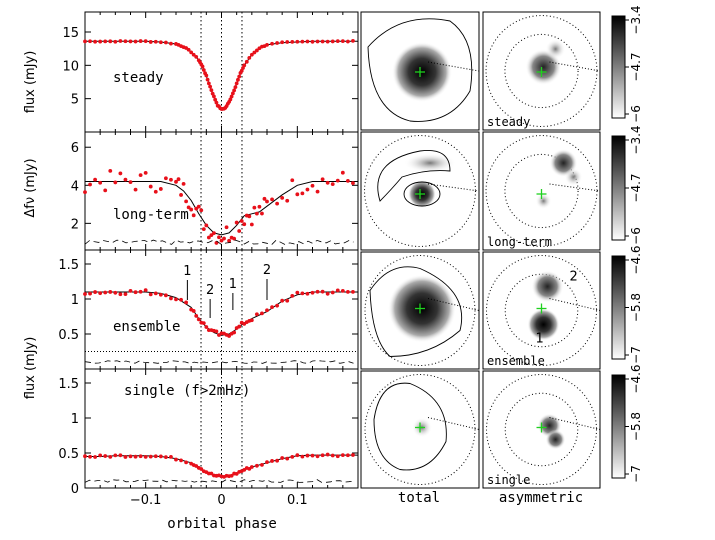  Describe the element at coordinates (187, 391) in the screenshot. I see `panel-label-single: single (f>2mHz)` at that location.